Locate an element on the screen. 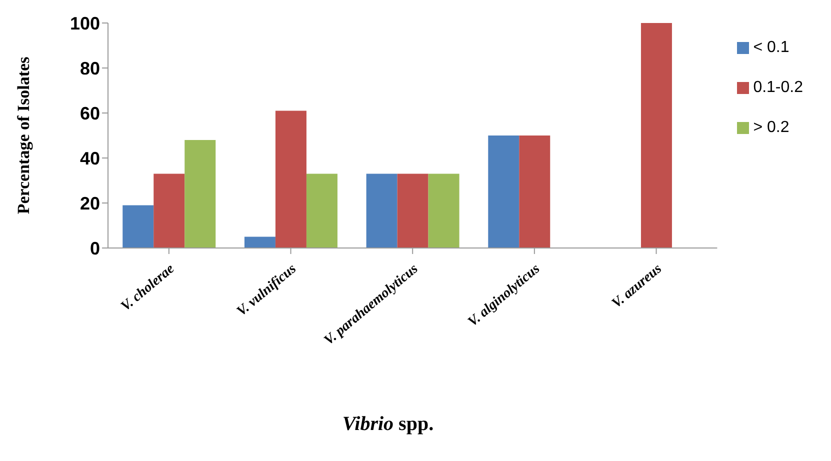 The width and height of the screenshot is (831, 461). y-tick-label: 80 is located at coordinates (90, 68).